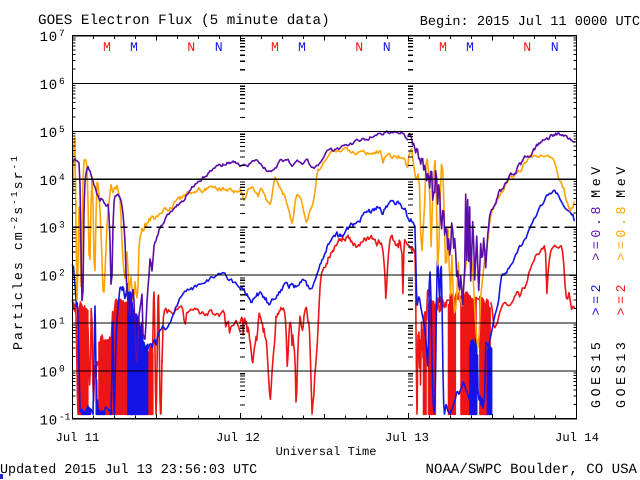 This screenshot has height=480, width=640. I want to click on svg-text: 4, so click(62, 177).